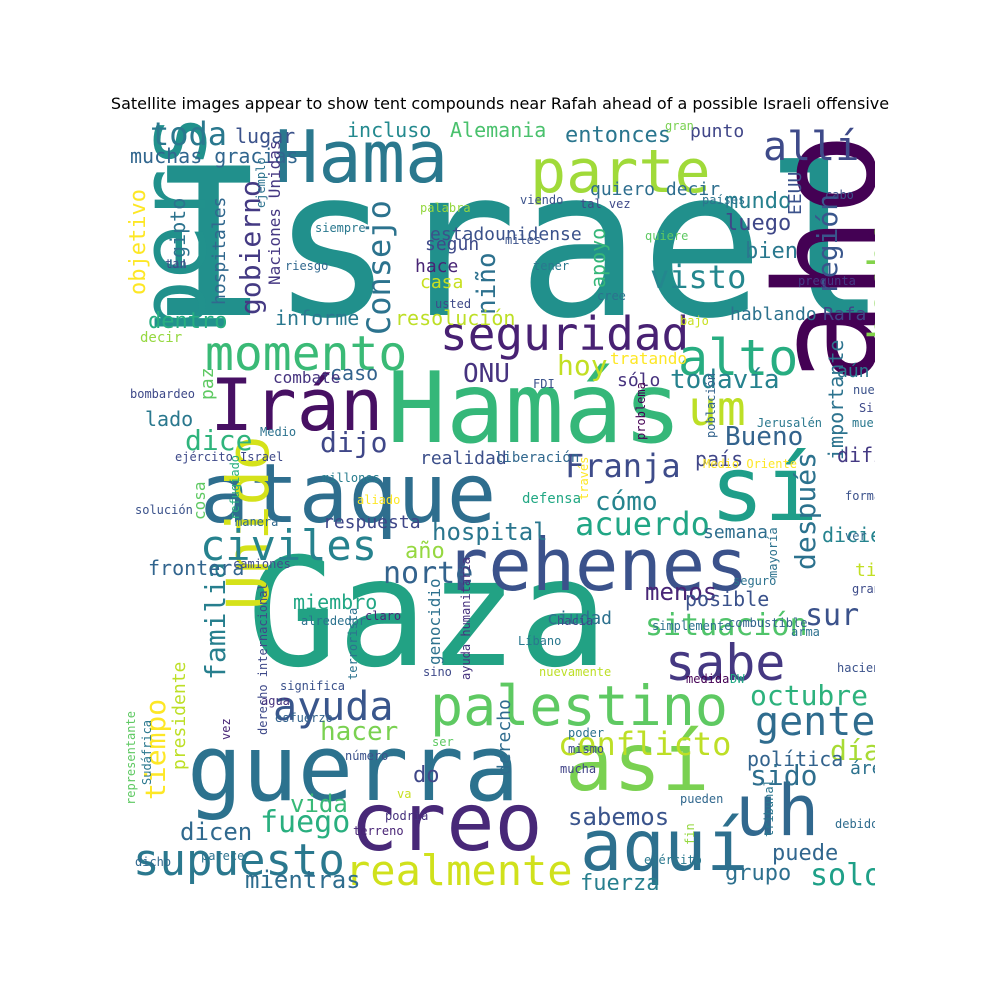 The height and width of the screenshot is (1000, 1000). I want to click on word-ejercito: ejército, so click(673, 860).